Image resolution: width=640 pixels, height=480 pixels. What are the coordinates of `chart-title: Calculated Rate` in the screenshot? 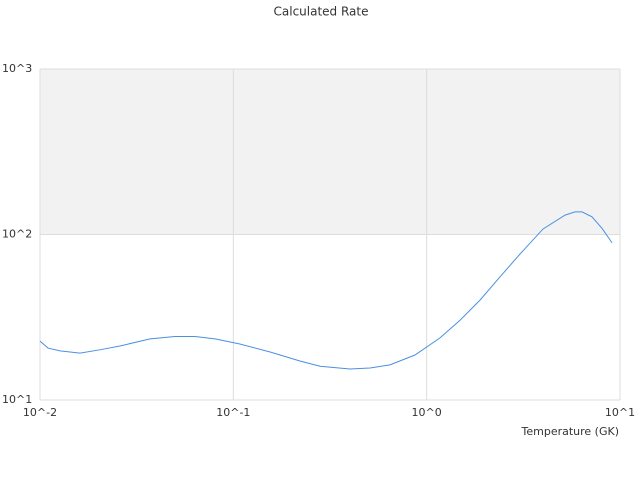 It's located at (321, 12).